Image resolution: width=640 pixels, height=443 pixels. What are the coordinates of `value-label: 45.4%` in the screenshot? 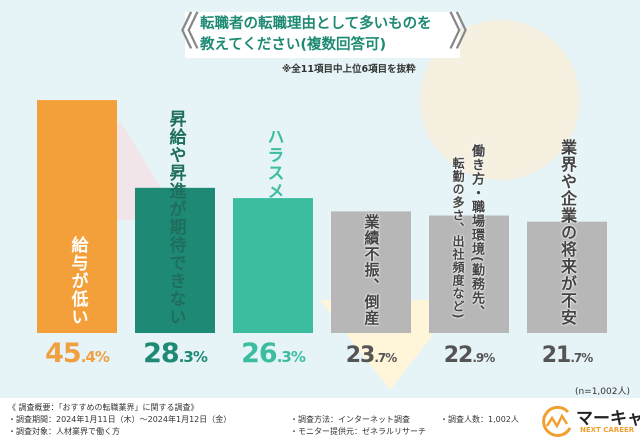 It's located at (77, 353).